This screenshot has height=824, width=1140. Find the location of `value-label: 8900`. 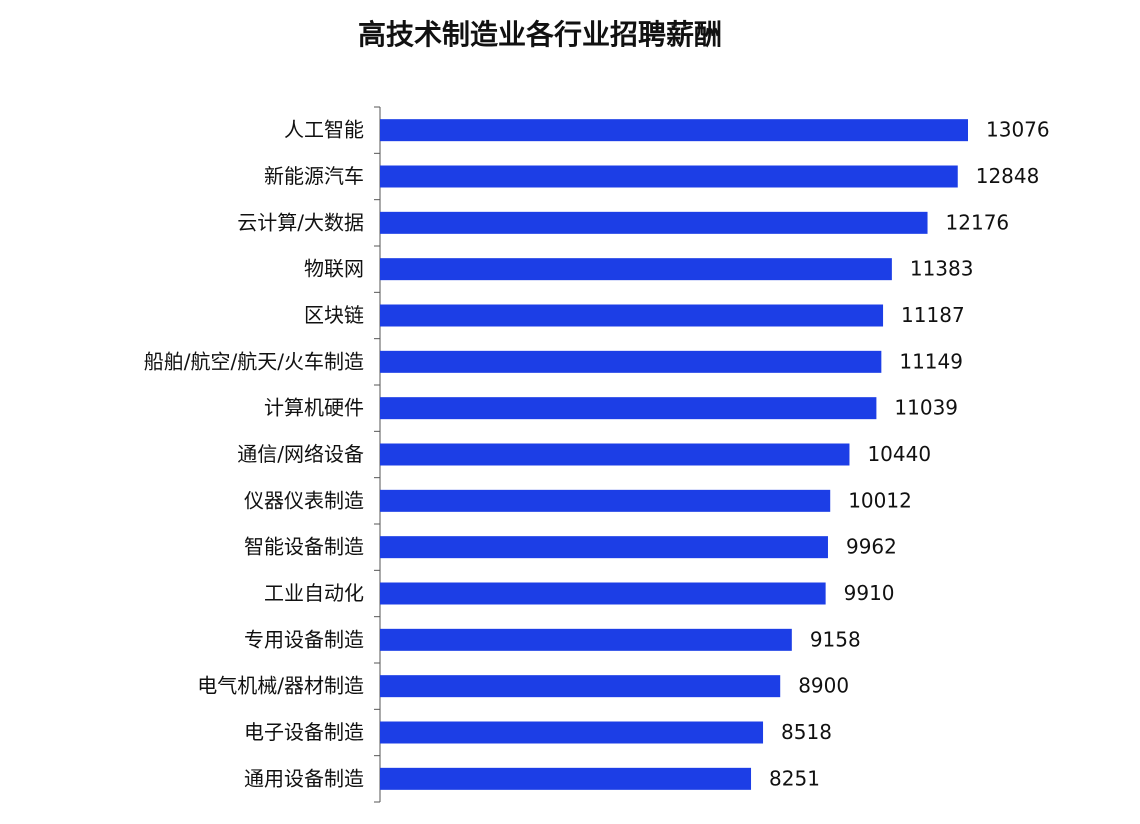

value-label: 8900 is located at coordinates (823, 686).